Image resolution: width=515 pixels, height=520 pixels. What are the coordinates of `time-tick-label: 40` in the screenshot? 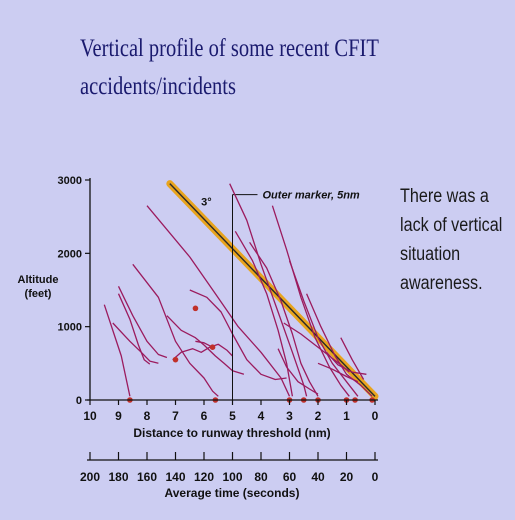 It's located at (318, 477).